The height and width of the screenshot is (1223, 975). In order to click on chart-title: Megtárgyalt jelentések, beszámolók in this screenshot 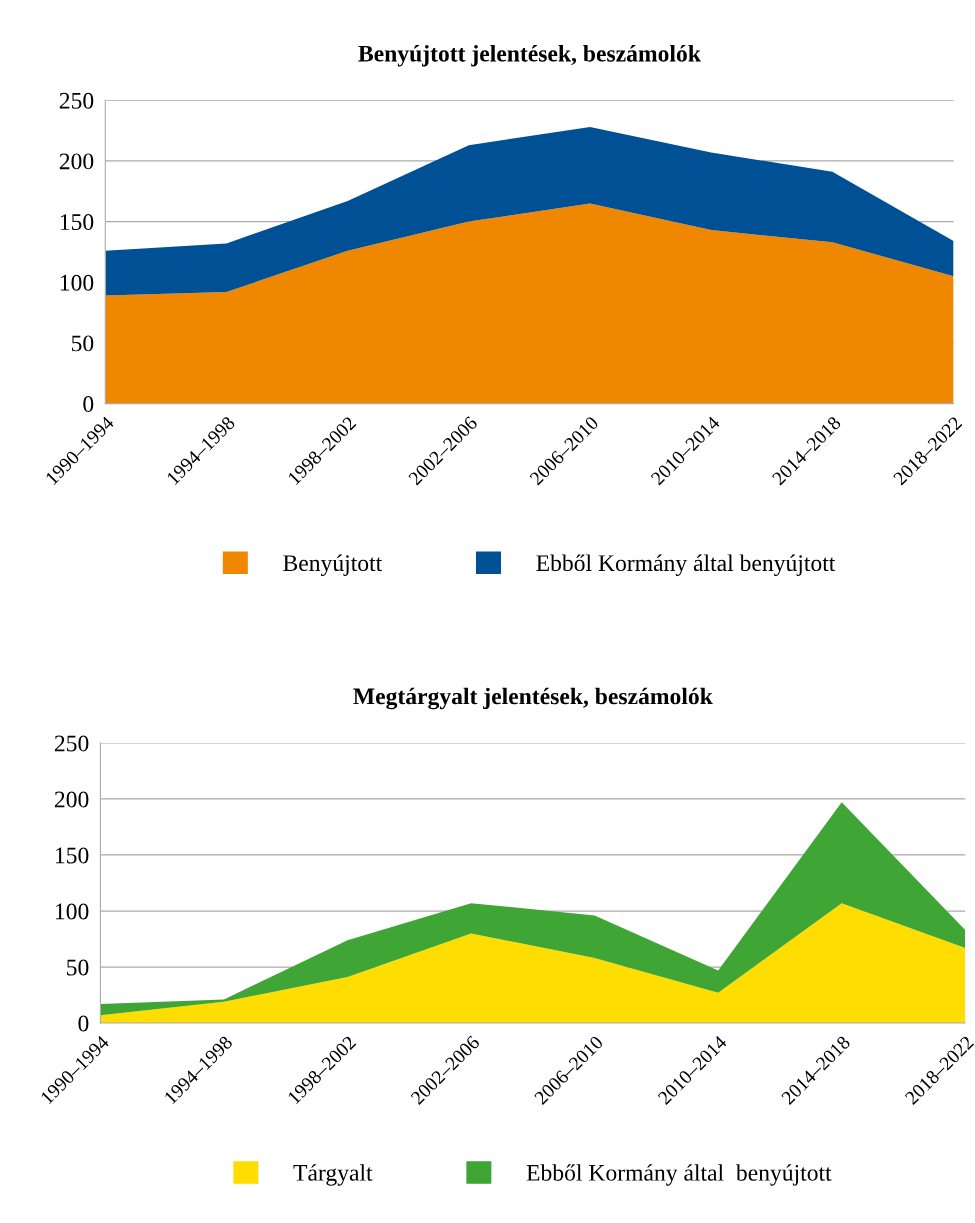, I will do `click(533, 698)`.